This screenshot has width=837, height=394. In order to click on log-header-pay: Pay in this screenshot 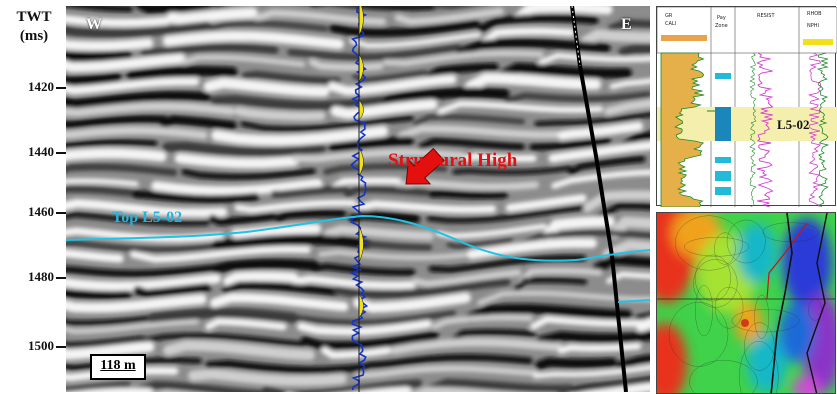, I will do `click(721, 18)`.